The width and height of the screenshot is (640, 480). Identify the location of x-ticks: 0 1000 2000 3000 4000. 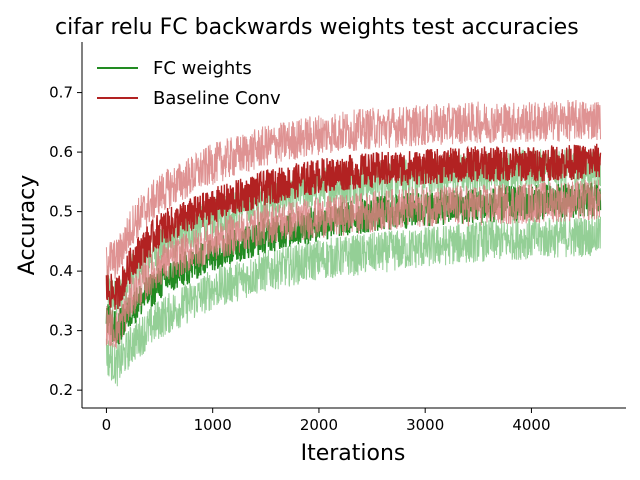
(326, 421).